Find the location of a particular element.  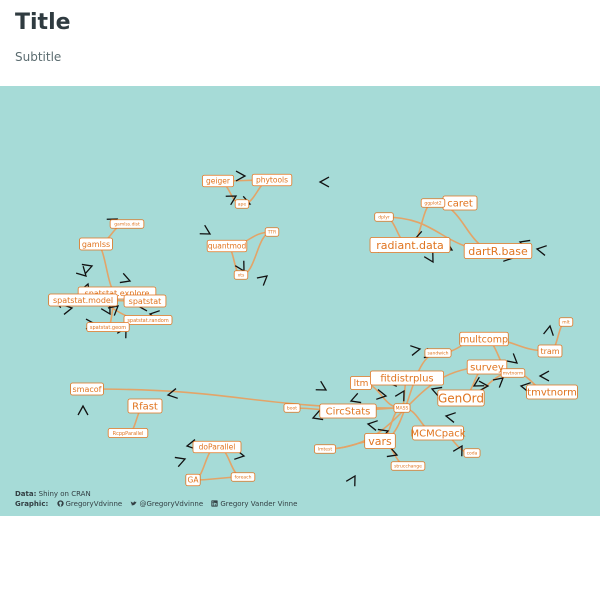

node-vars: vars is located at coordinates (380, 441).